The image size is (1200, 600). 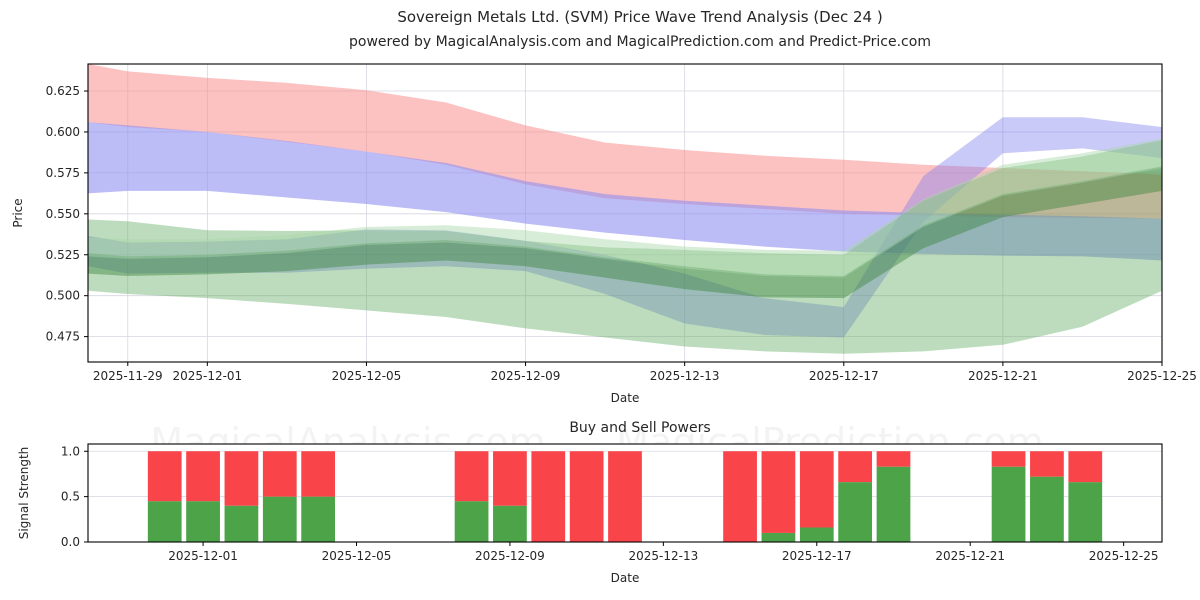 I want to click on y-axis-label-signal: Signal Strength, so click(x=24, y=493).